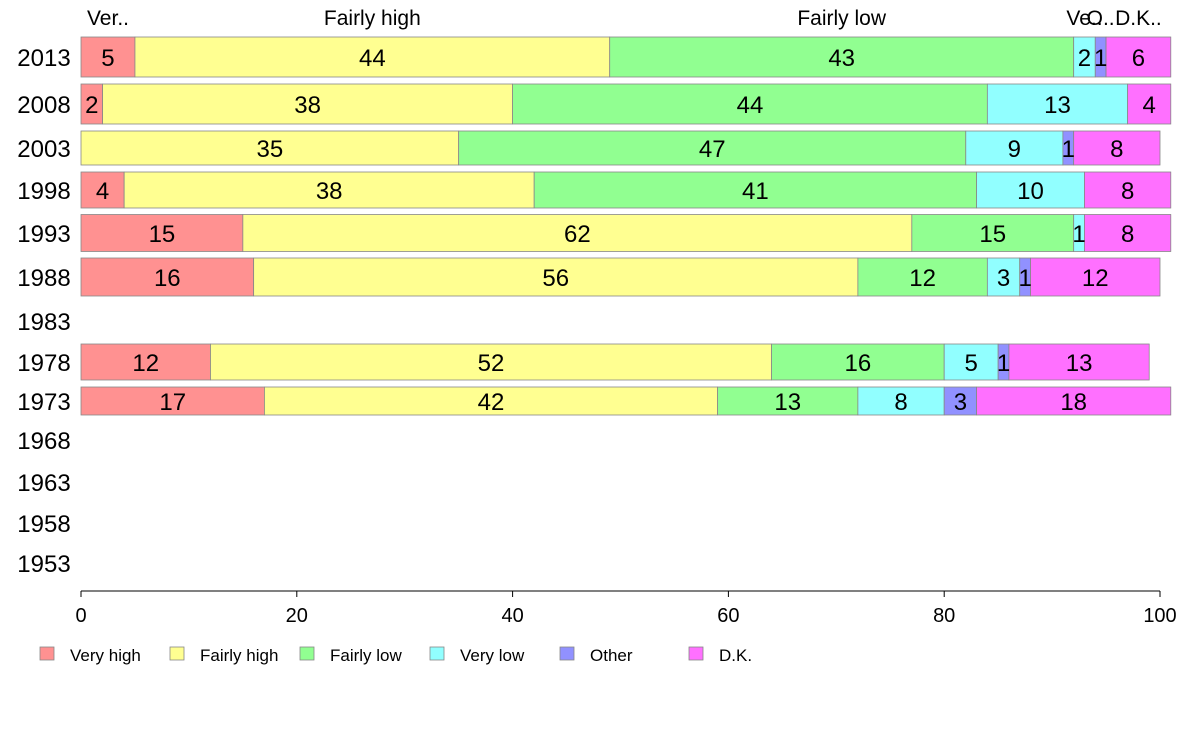  What do you see at coordinates (372, 57) in the screenshot?
I see `bar-2013-fairly-high` at bounding box center [372, 57].